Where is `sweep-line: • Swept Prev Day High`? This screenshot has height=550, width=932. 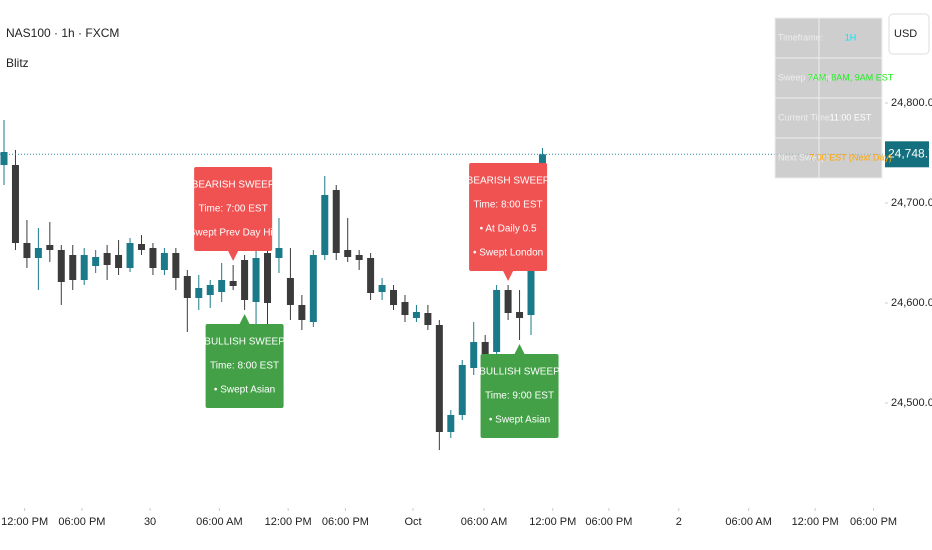 sweep-line: • Swept Prev Day High is located at coordinates (232, 233).